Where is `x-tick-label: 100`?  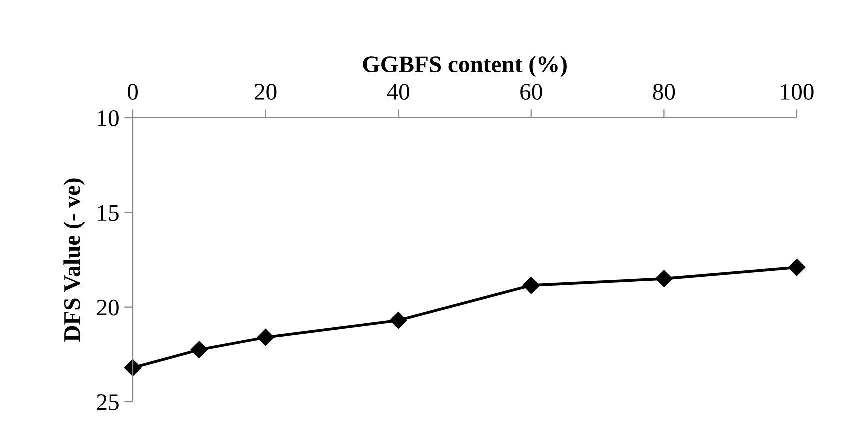
x-tick-label: 100 is located at coordinates (797, 92).